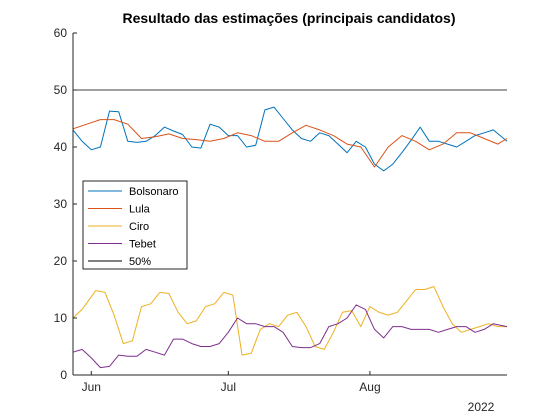  I want to click on series-line-ciro, so click(289, 321).